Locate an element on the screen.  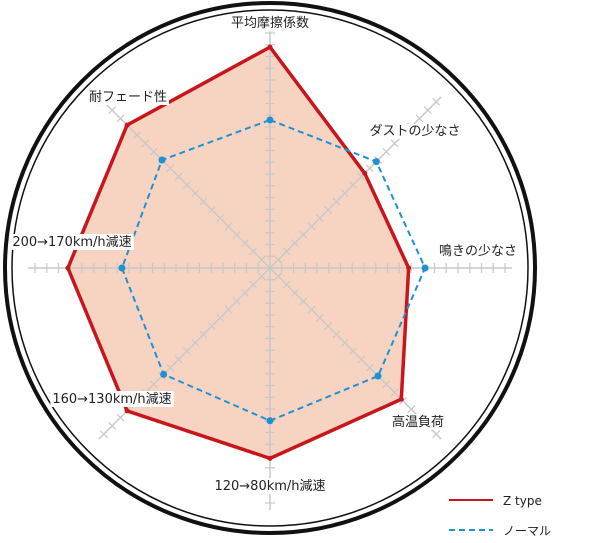
axis-label-group: 160→130km/h減速 is located at coordinates (112, 399).